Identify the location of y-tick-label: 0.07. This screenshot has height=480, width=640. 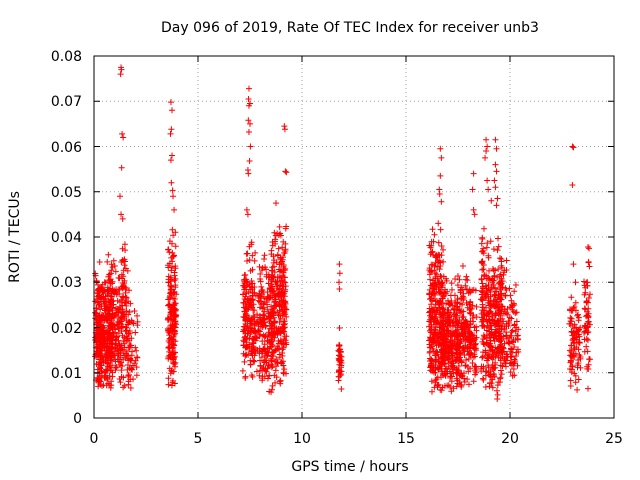
(66, 102).